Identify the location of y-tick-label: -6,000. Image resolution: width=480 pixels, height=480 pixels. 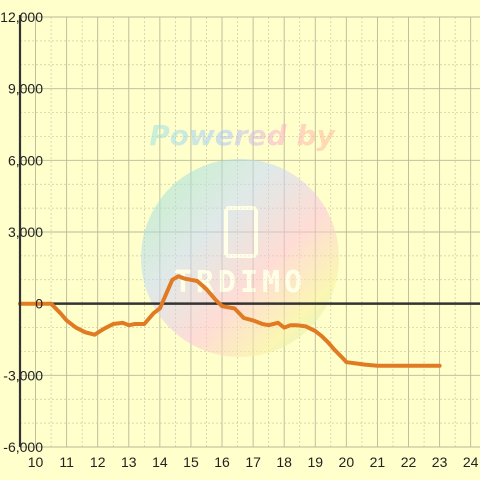
(23, 447).